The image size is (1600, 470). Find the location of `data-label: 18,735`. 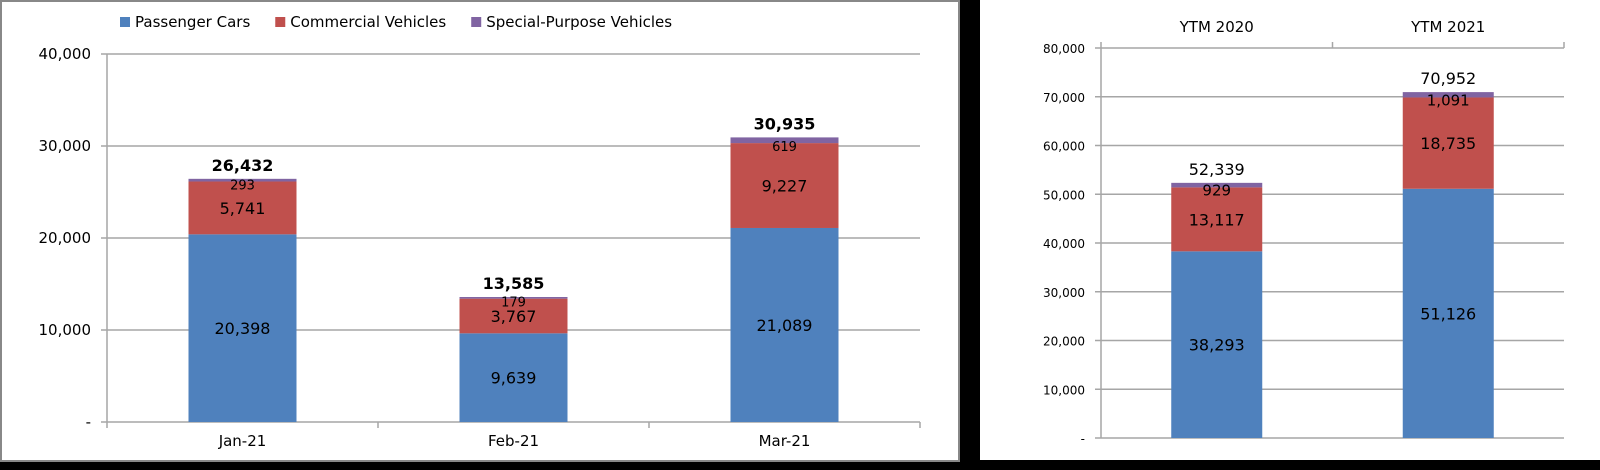

data-label: 18,735 is located at coordinates (1448, 143).